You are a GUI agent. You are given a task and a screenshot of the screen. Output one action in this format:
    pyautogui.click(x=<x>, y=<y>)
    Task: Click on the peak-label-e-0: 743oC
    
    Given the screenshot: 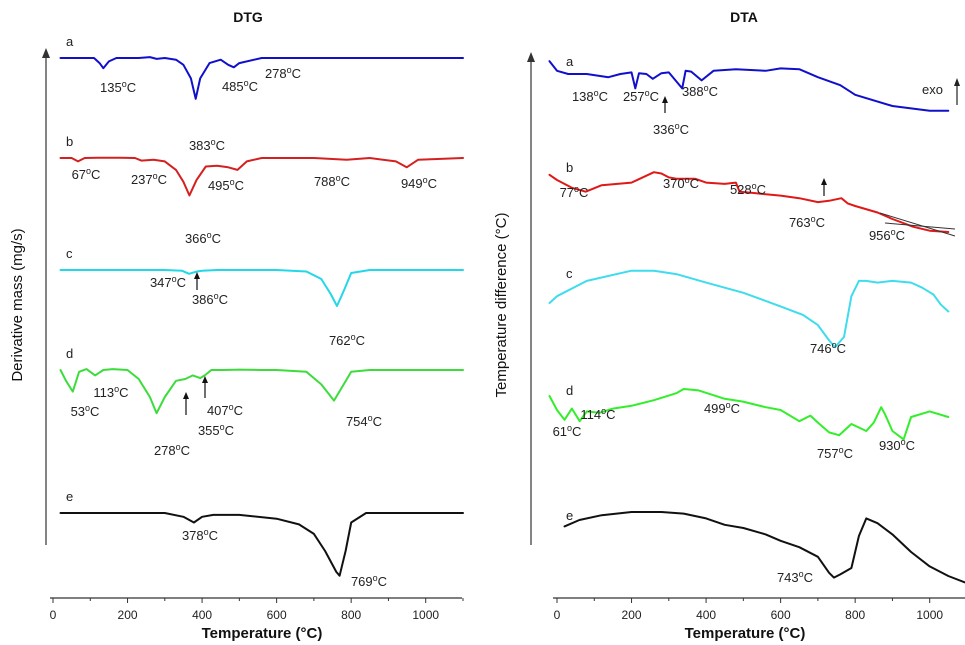 What is the action you would take?
    pyautogui.click(x=795, y=577)
    